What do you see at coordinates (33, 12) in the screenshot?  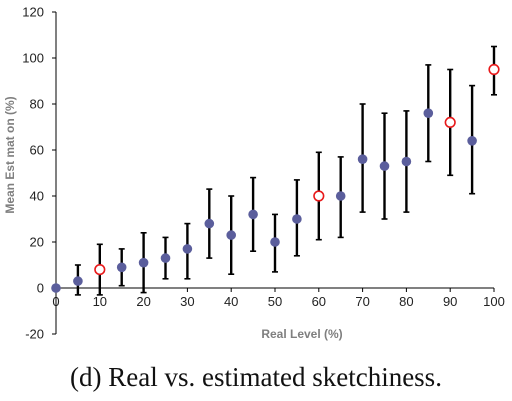 I see `y-tick-label: 120` at bounding box center [33, 12].